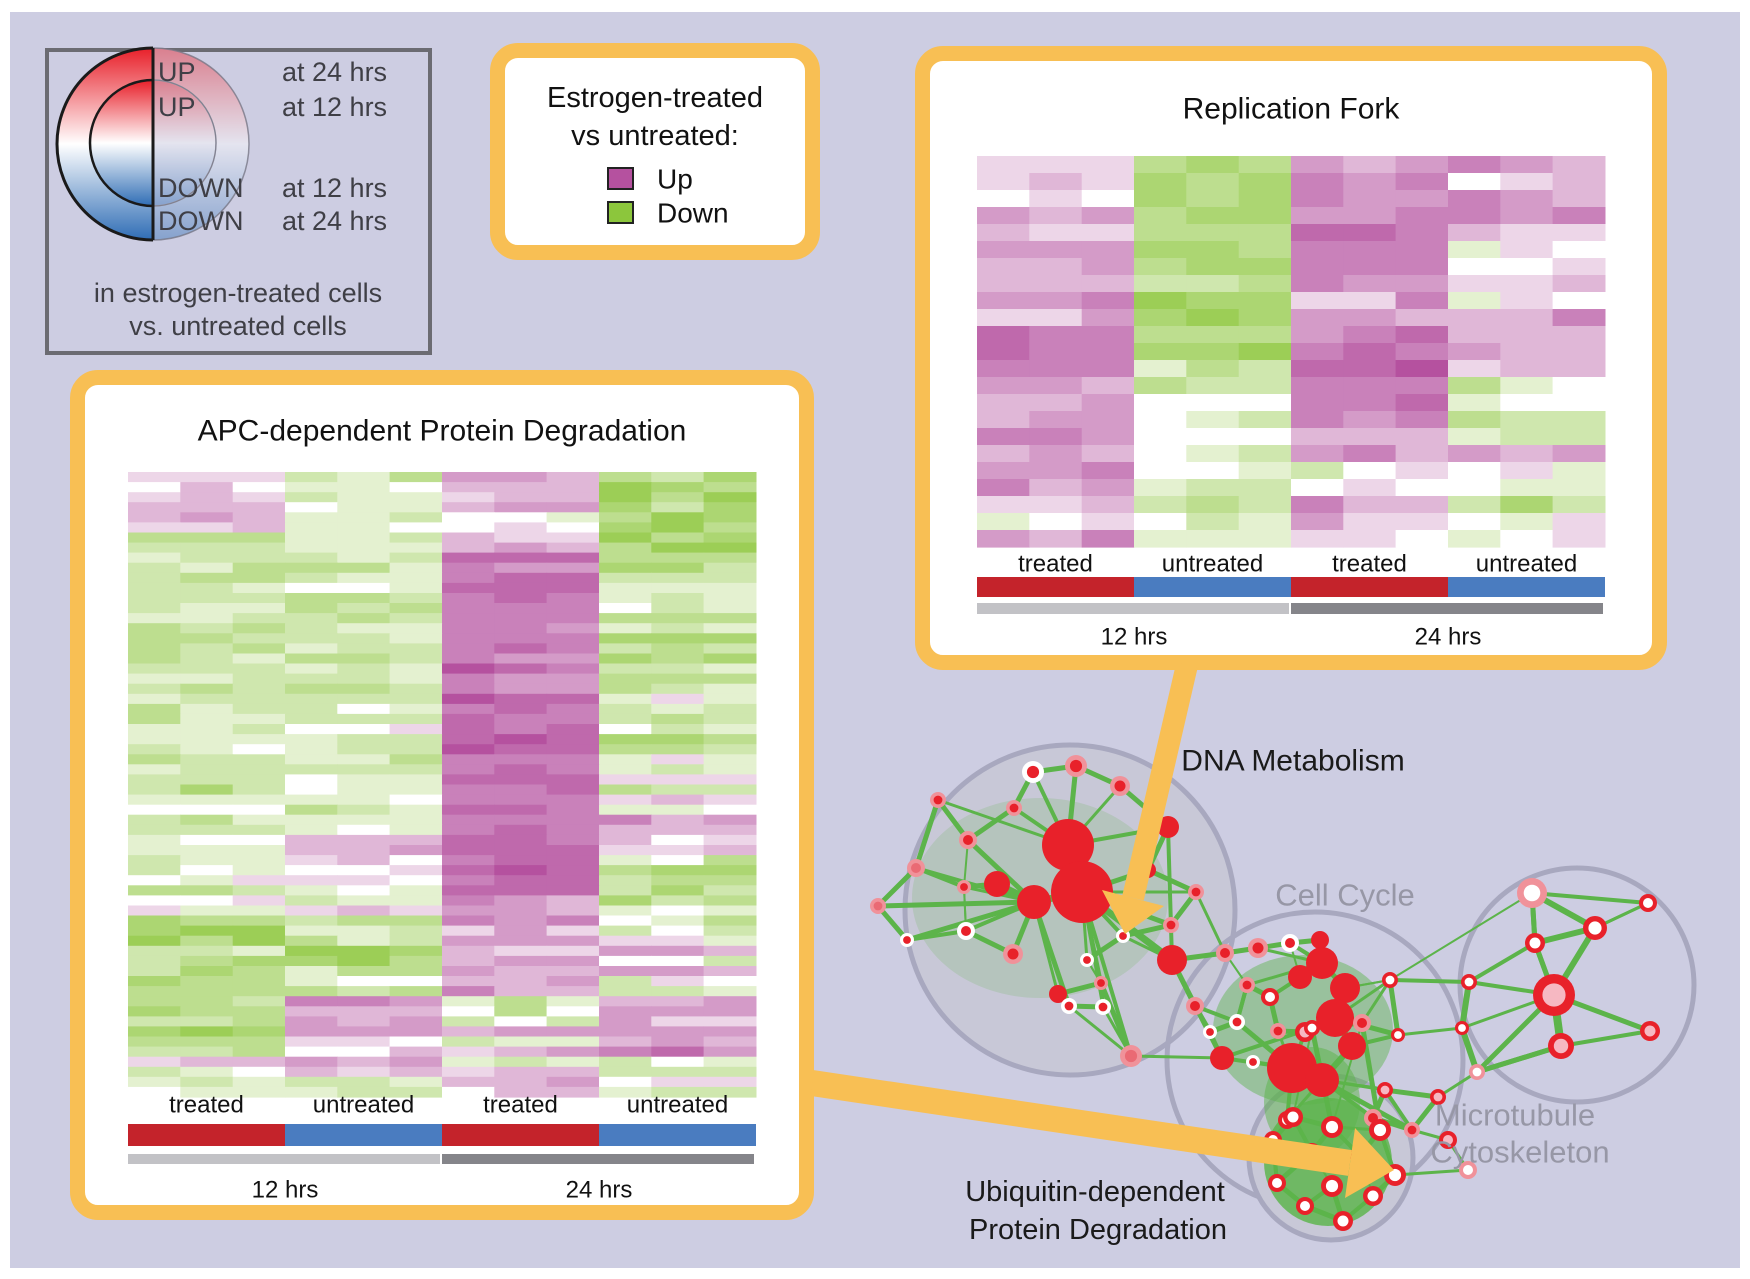 The image size is (1750, 1279). What do you see at coordinates (655, 136) in the screenshot?
I see `color-key-title-line2: vs untreated:` at bounding box center [655, 136].